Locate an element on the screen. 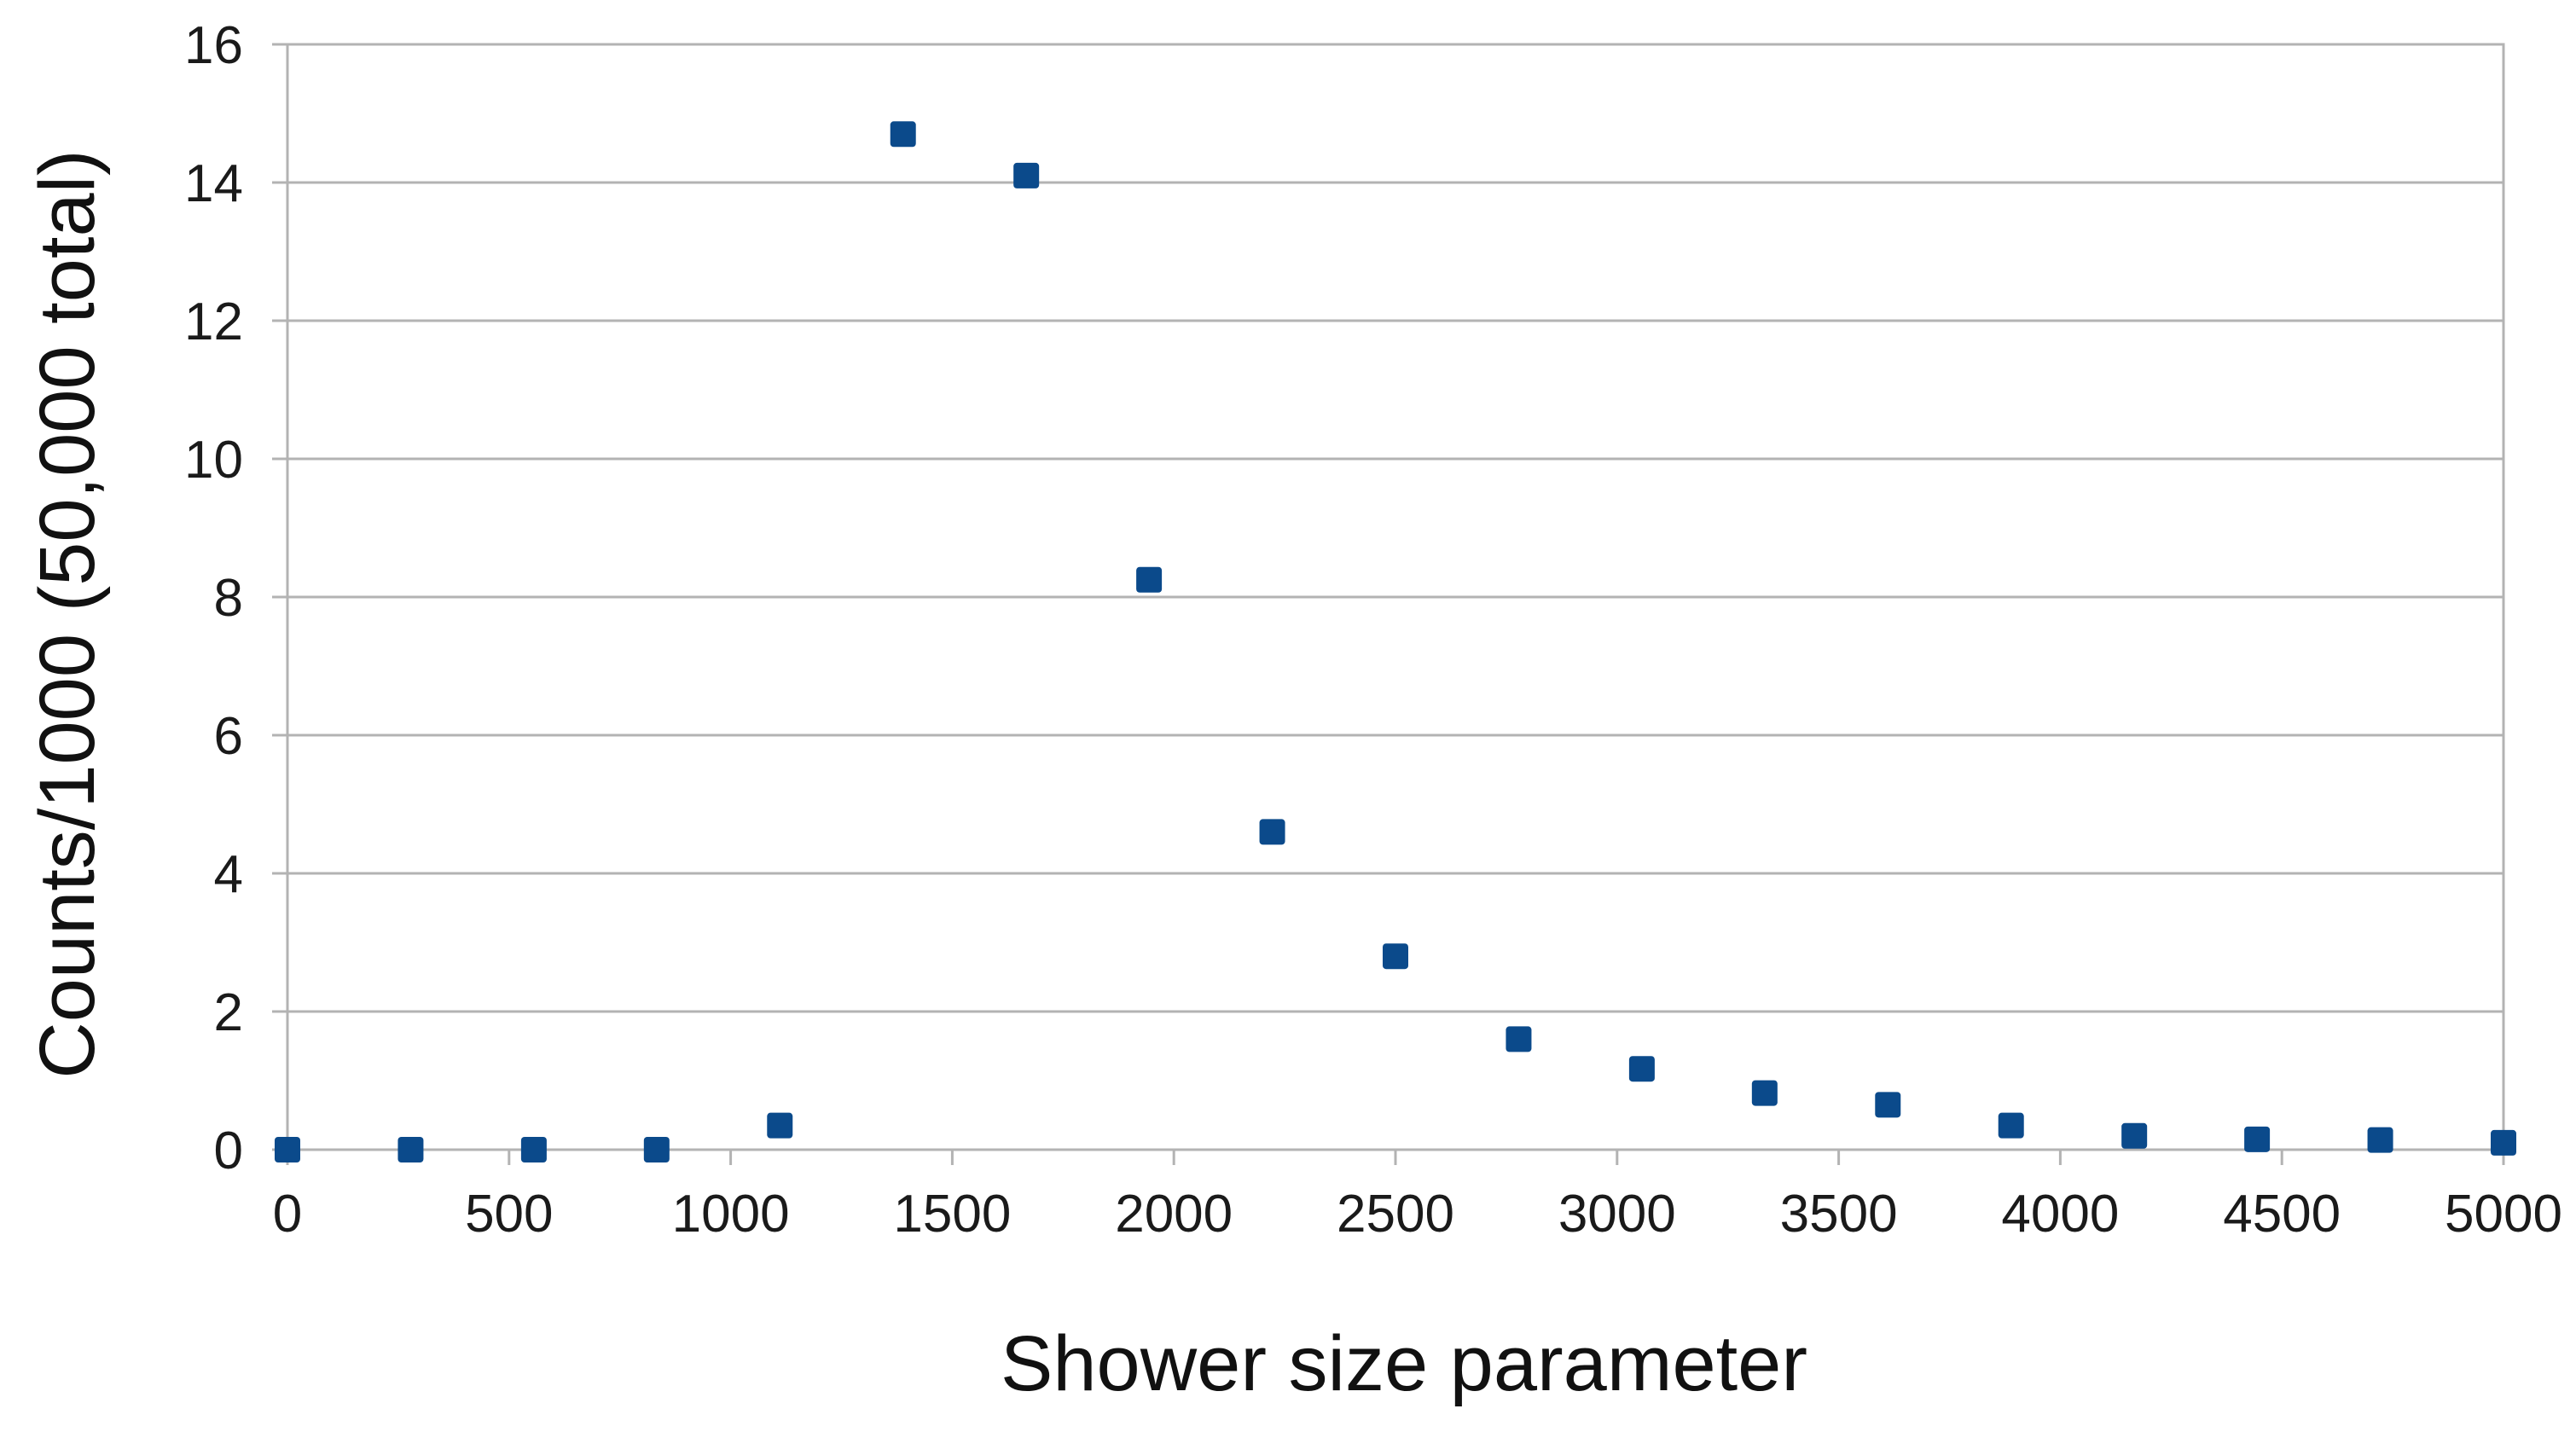  x-tick-label: 4000 is located at coordinates (2060, 1214).